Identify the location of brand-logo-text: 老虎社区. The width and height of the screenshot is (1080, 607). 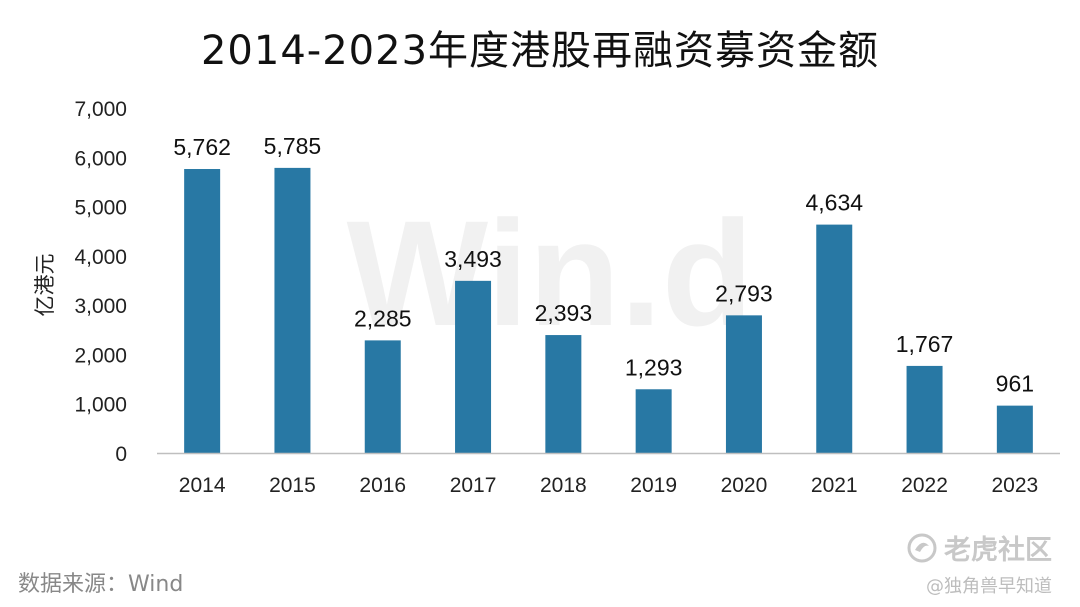
(998, 550).